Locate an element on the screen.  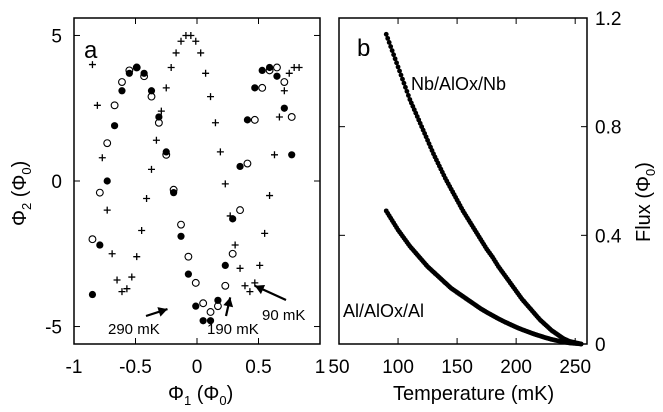
panel-b-ylabel: Flux (Φ0) is located at coordinates (645, 202).